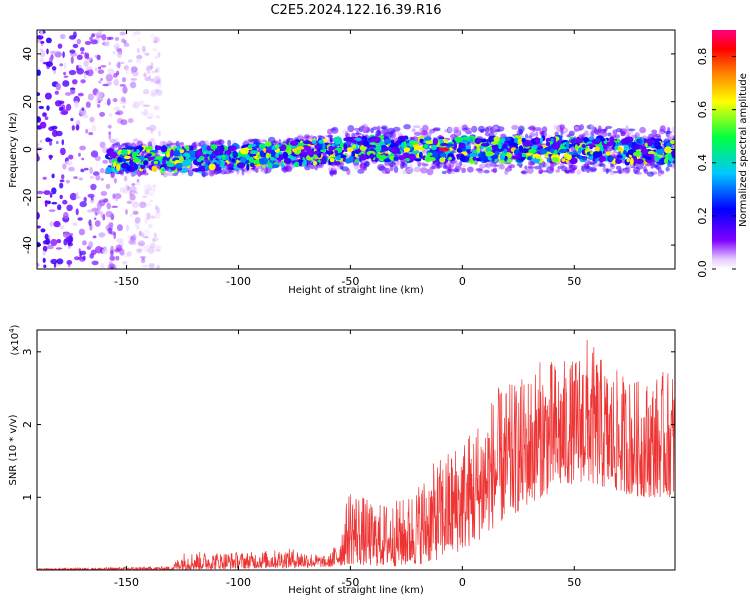 The height and width of the screenshot is (600, 750). What do you see at coordinates (12, 330) in the screenshot?
I see `snr-multiplier-exp: 4` at bounding box center [12, 330].